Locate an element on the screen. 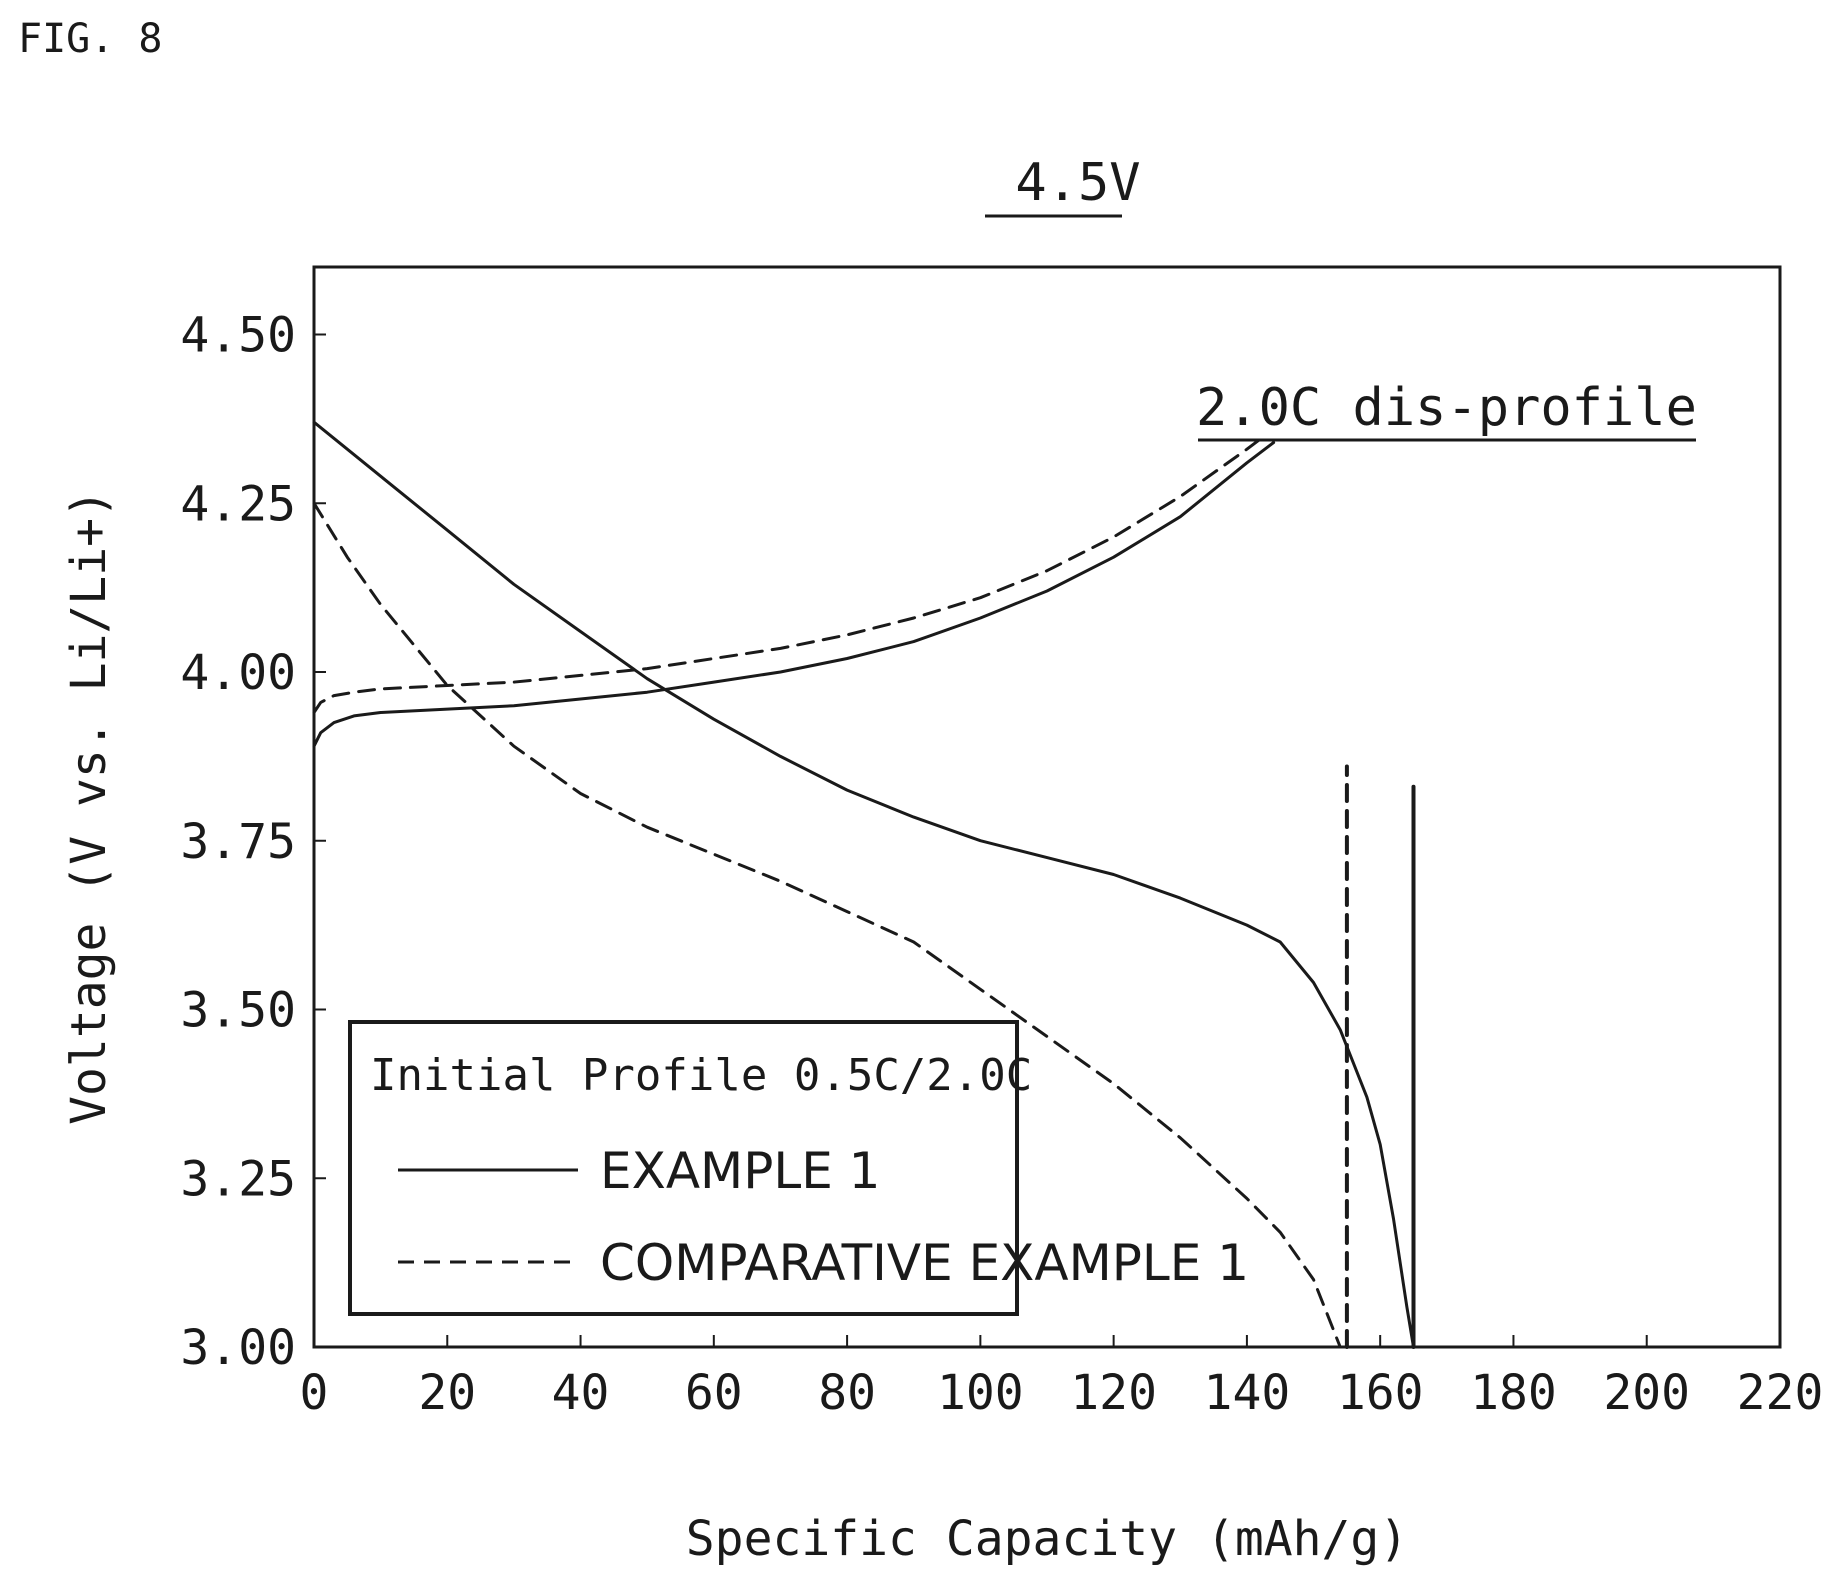  x-tick-label: 140 is located at coordinates (1247, 1393).